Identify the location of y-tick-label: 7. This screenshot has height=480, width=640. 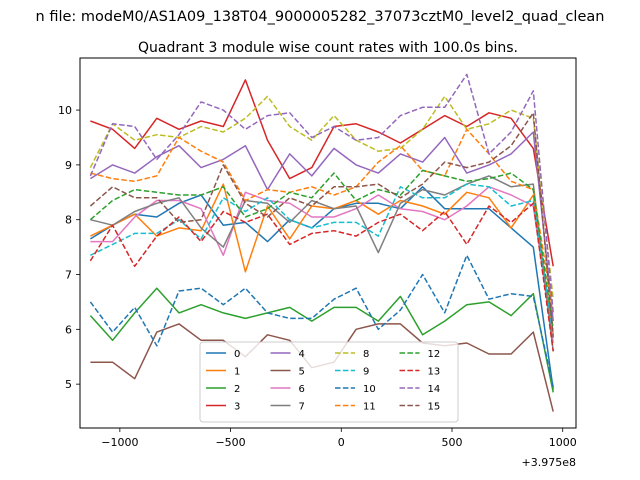
(68, 275).